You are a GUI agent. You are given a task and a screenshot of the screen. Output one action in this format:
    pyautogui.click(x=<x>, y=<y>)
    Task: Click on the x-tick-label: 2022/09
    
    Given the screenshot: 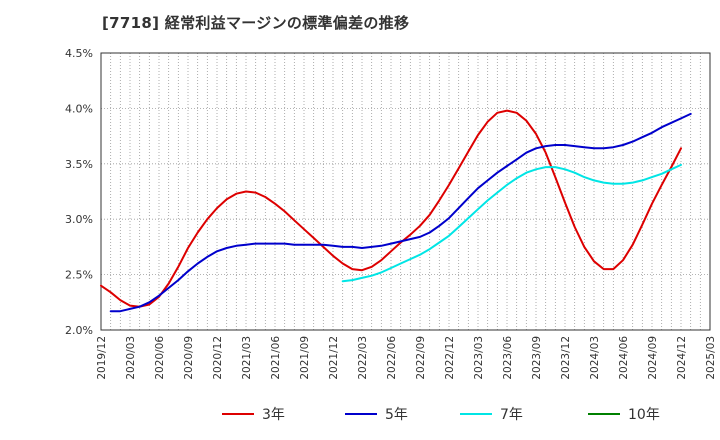 What is the action you would take?
    pyautogui.click(x=421, y=358)
    